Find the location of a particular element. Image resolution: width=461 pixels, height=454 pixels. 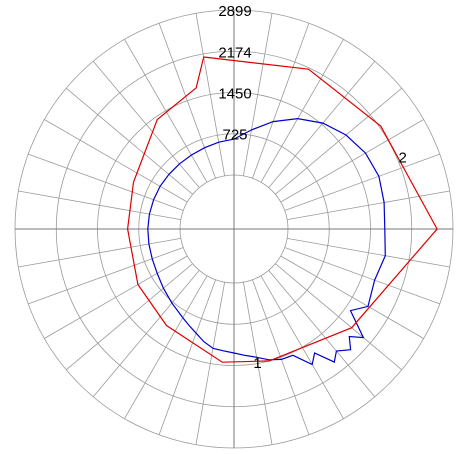

series-label-1: 1 is located at coordinates (257, 363).